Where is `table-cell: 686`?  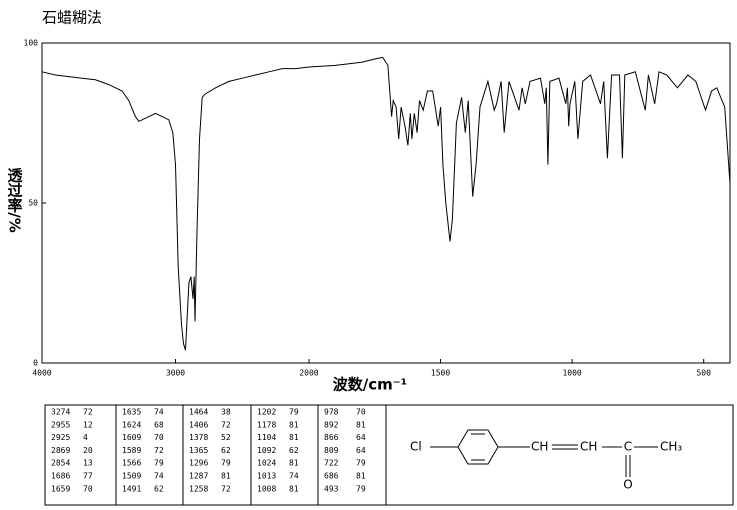 table-cell: 686 is located at coordinates (331, 476).